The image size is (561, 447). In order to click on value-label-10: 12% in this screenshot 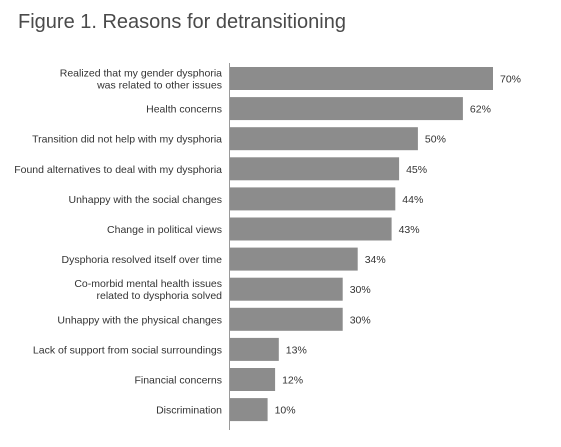, I will do `click(292, 381)`.